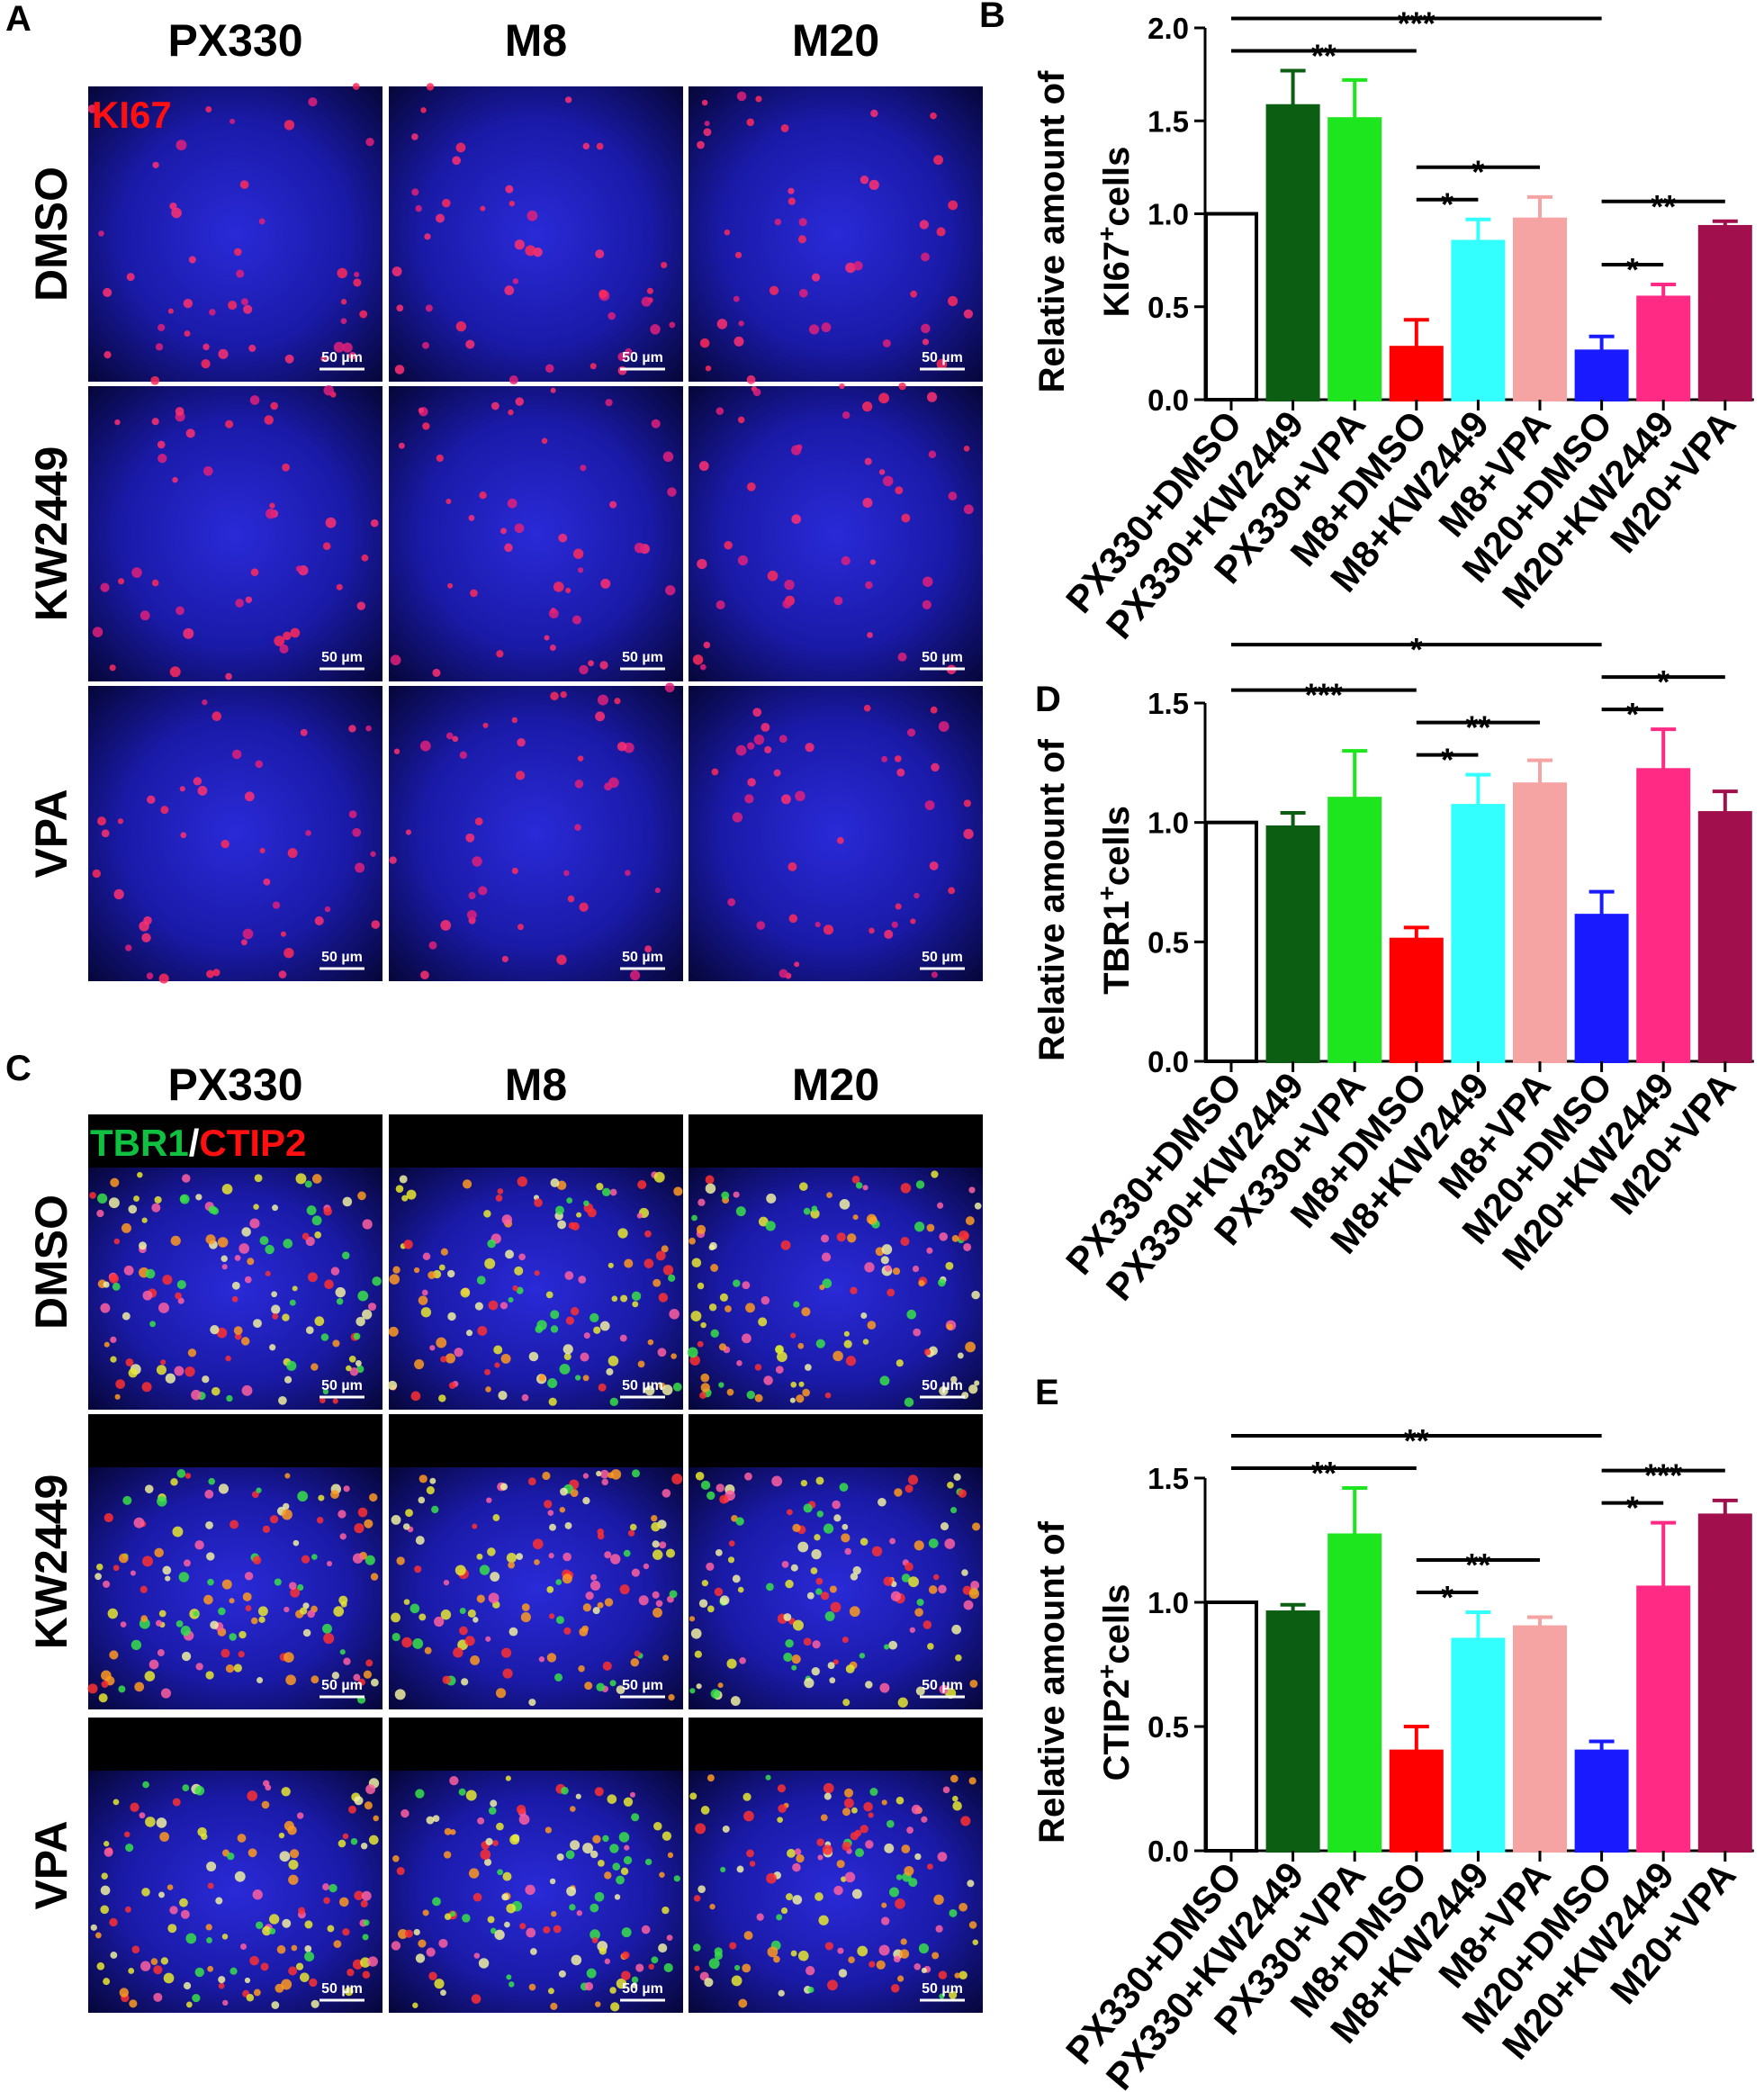 The width and height of the screenshot is (1764, 2092). I want to click on bar, so click(1355, 259).